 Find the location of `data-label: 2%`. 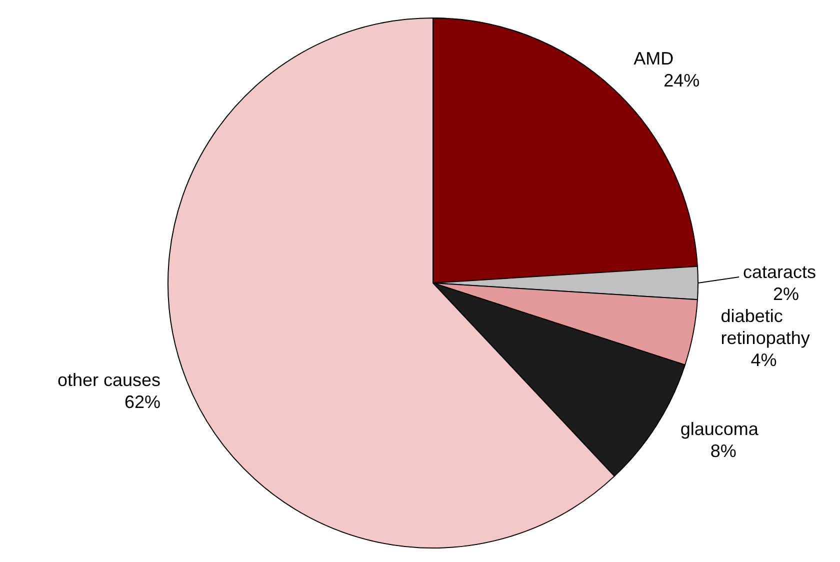

data-label: 2% is located at coordinates (786, 294).